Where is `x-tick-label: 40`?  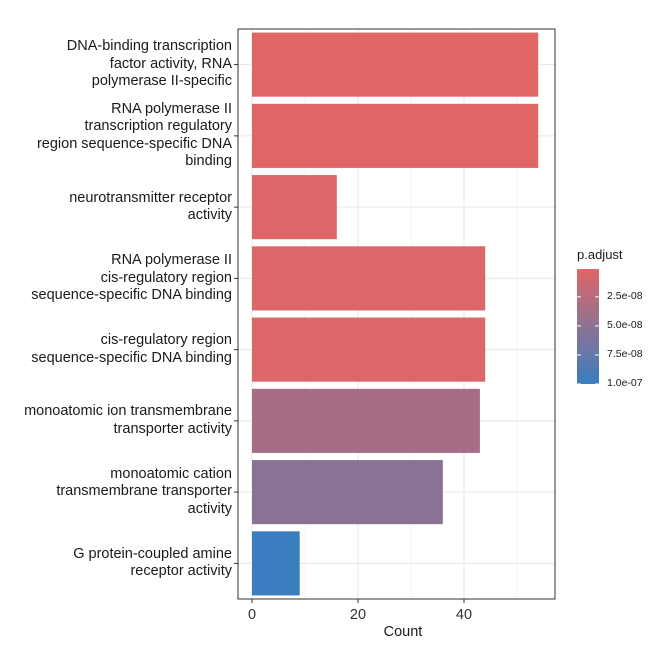 x-tick-label: 40 is located at coordinates (464, 615).